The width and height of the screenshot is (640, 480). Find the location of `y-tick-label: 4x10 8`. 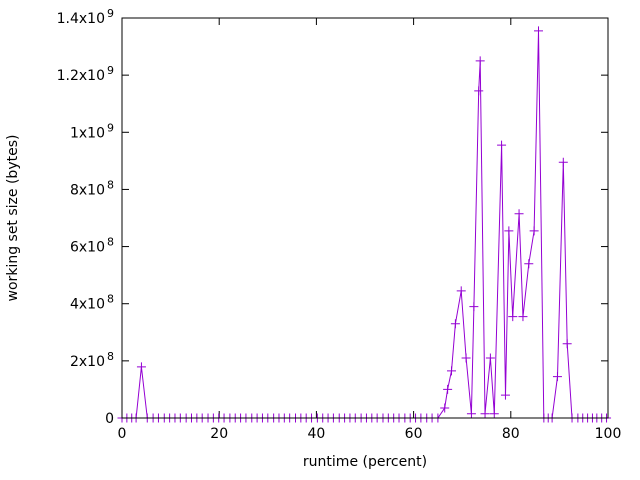

y-tick-label: 4x10 8 is located at coordinates (92, 303).